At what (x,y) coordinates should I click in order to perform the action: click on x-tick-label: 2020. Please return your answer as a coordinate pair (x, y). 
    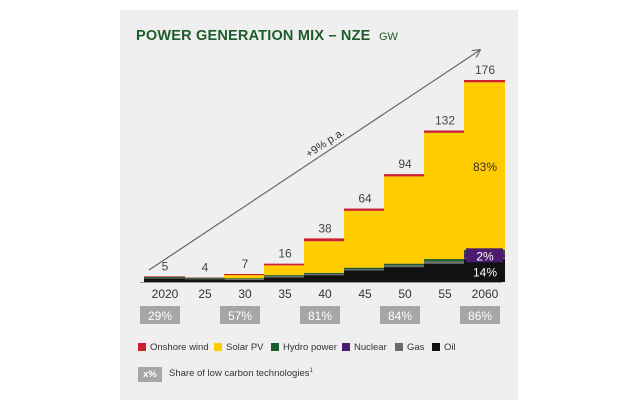
    Looking at the image, I should click on (165, 294).